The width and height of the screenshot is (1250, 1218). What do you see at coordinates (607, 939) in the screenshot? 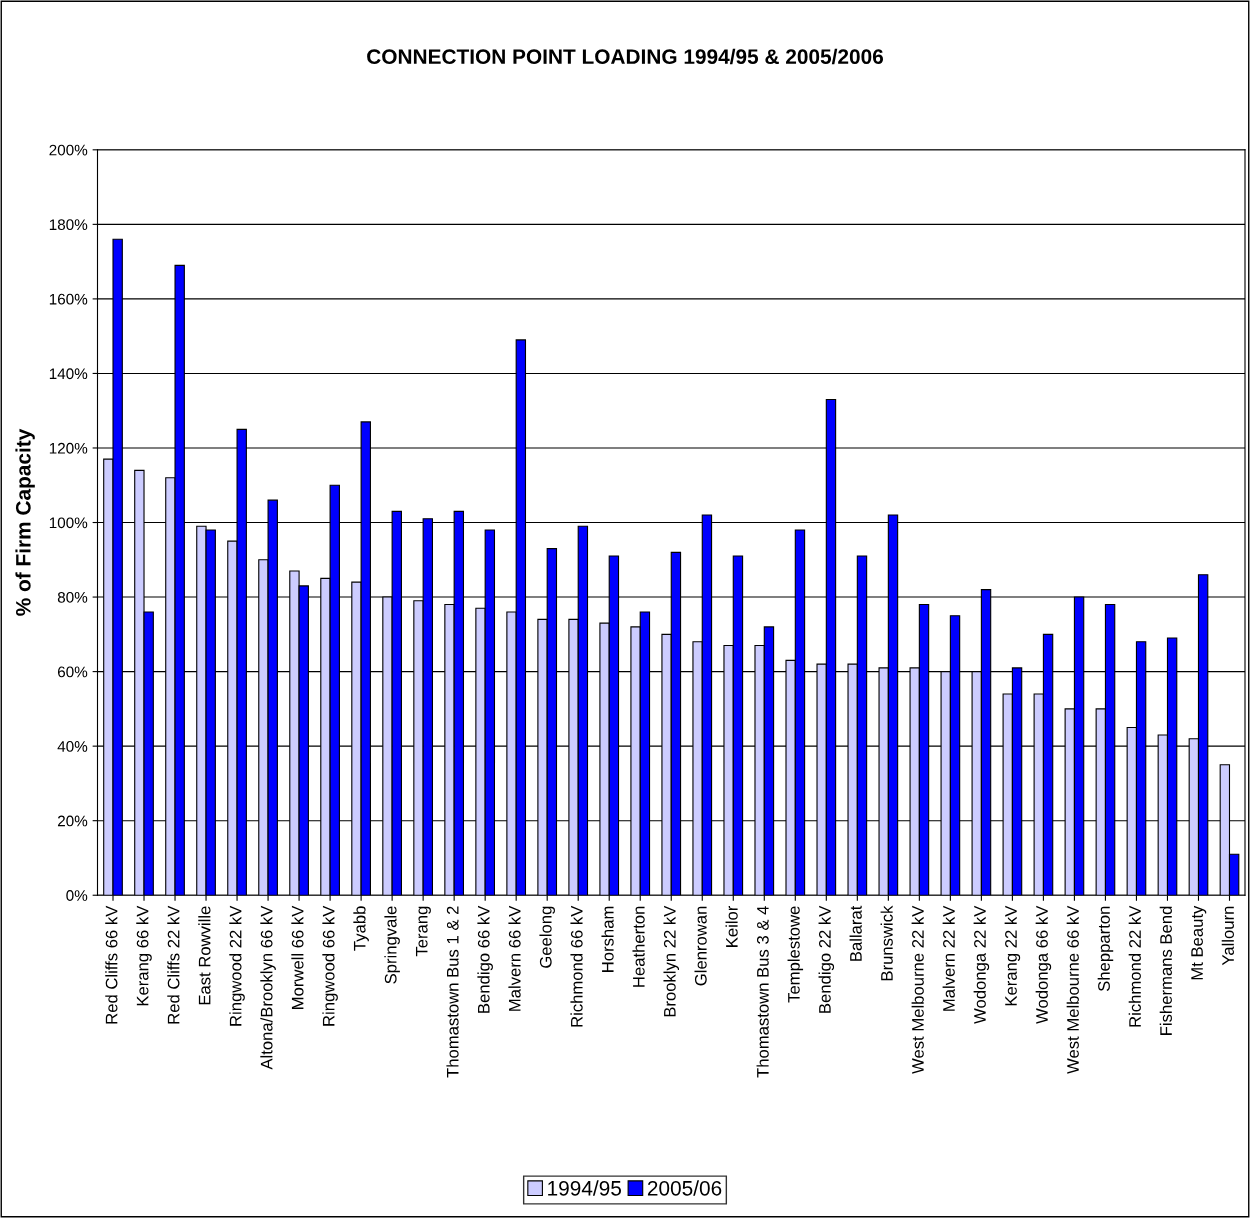
I see `x-tick-label: Horsham` at bounding box center [607, 939].